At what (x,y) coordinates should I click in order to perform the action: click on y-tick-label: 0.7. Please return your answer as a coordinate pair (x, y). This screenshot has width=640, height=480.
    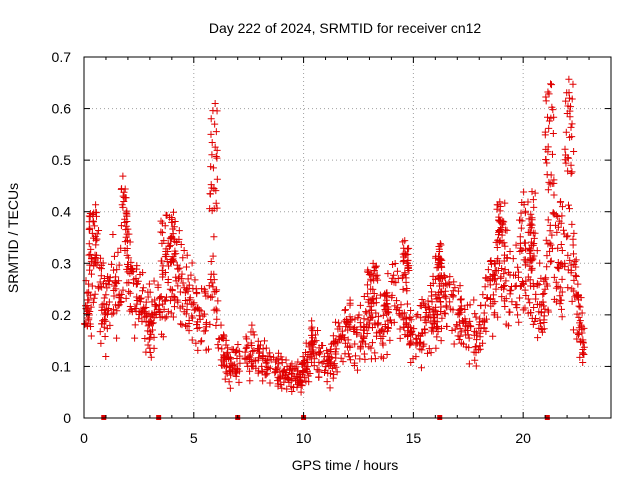
    Looking at the image, I should click on (62, 57).